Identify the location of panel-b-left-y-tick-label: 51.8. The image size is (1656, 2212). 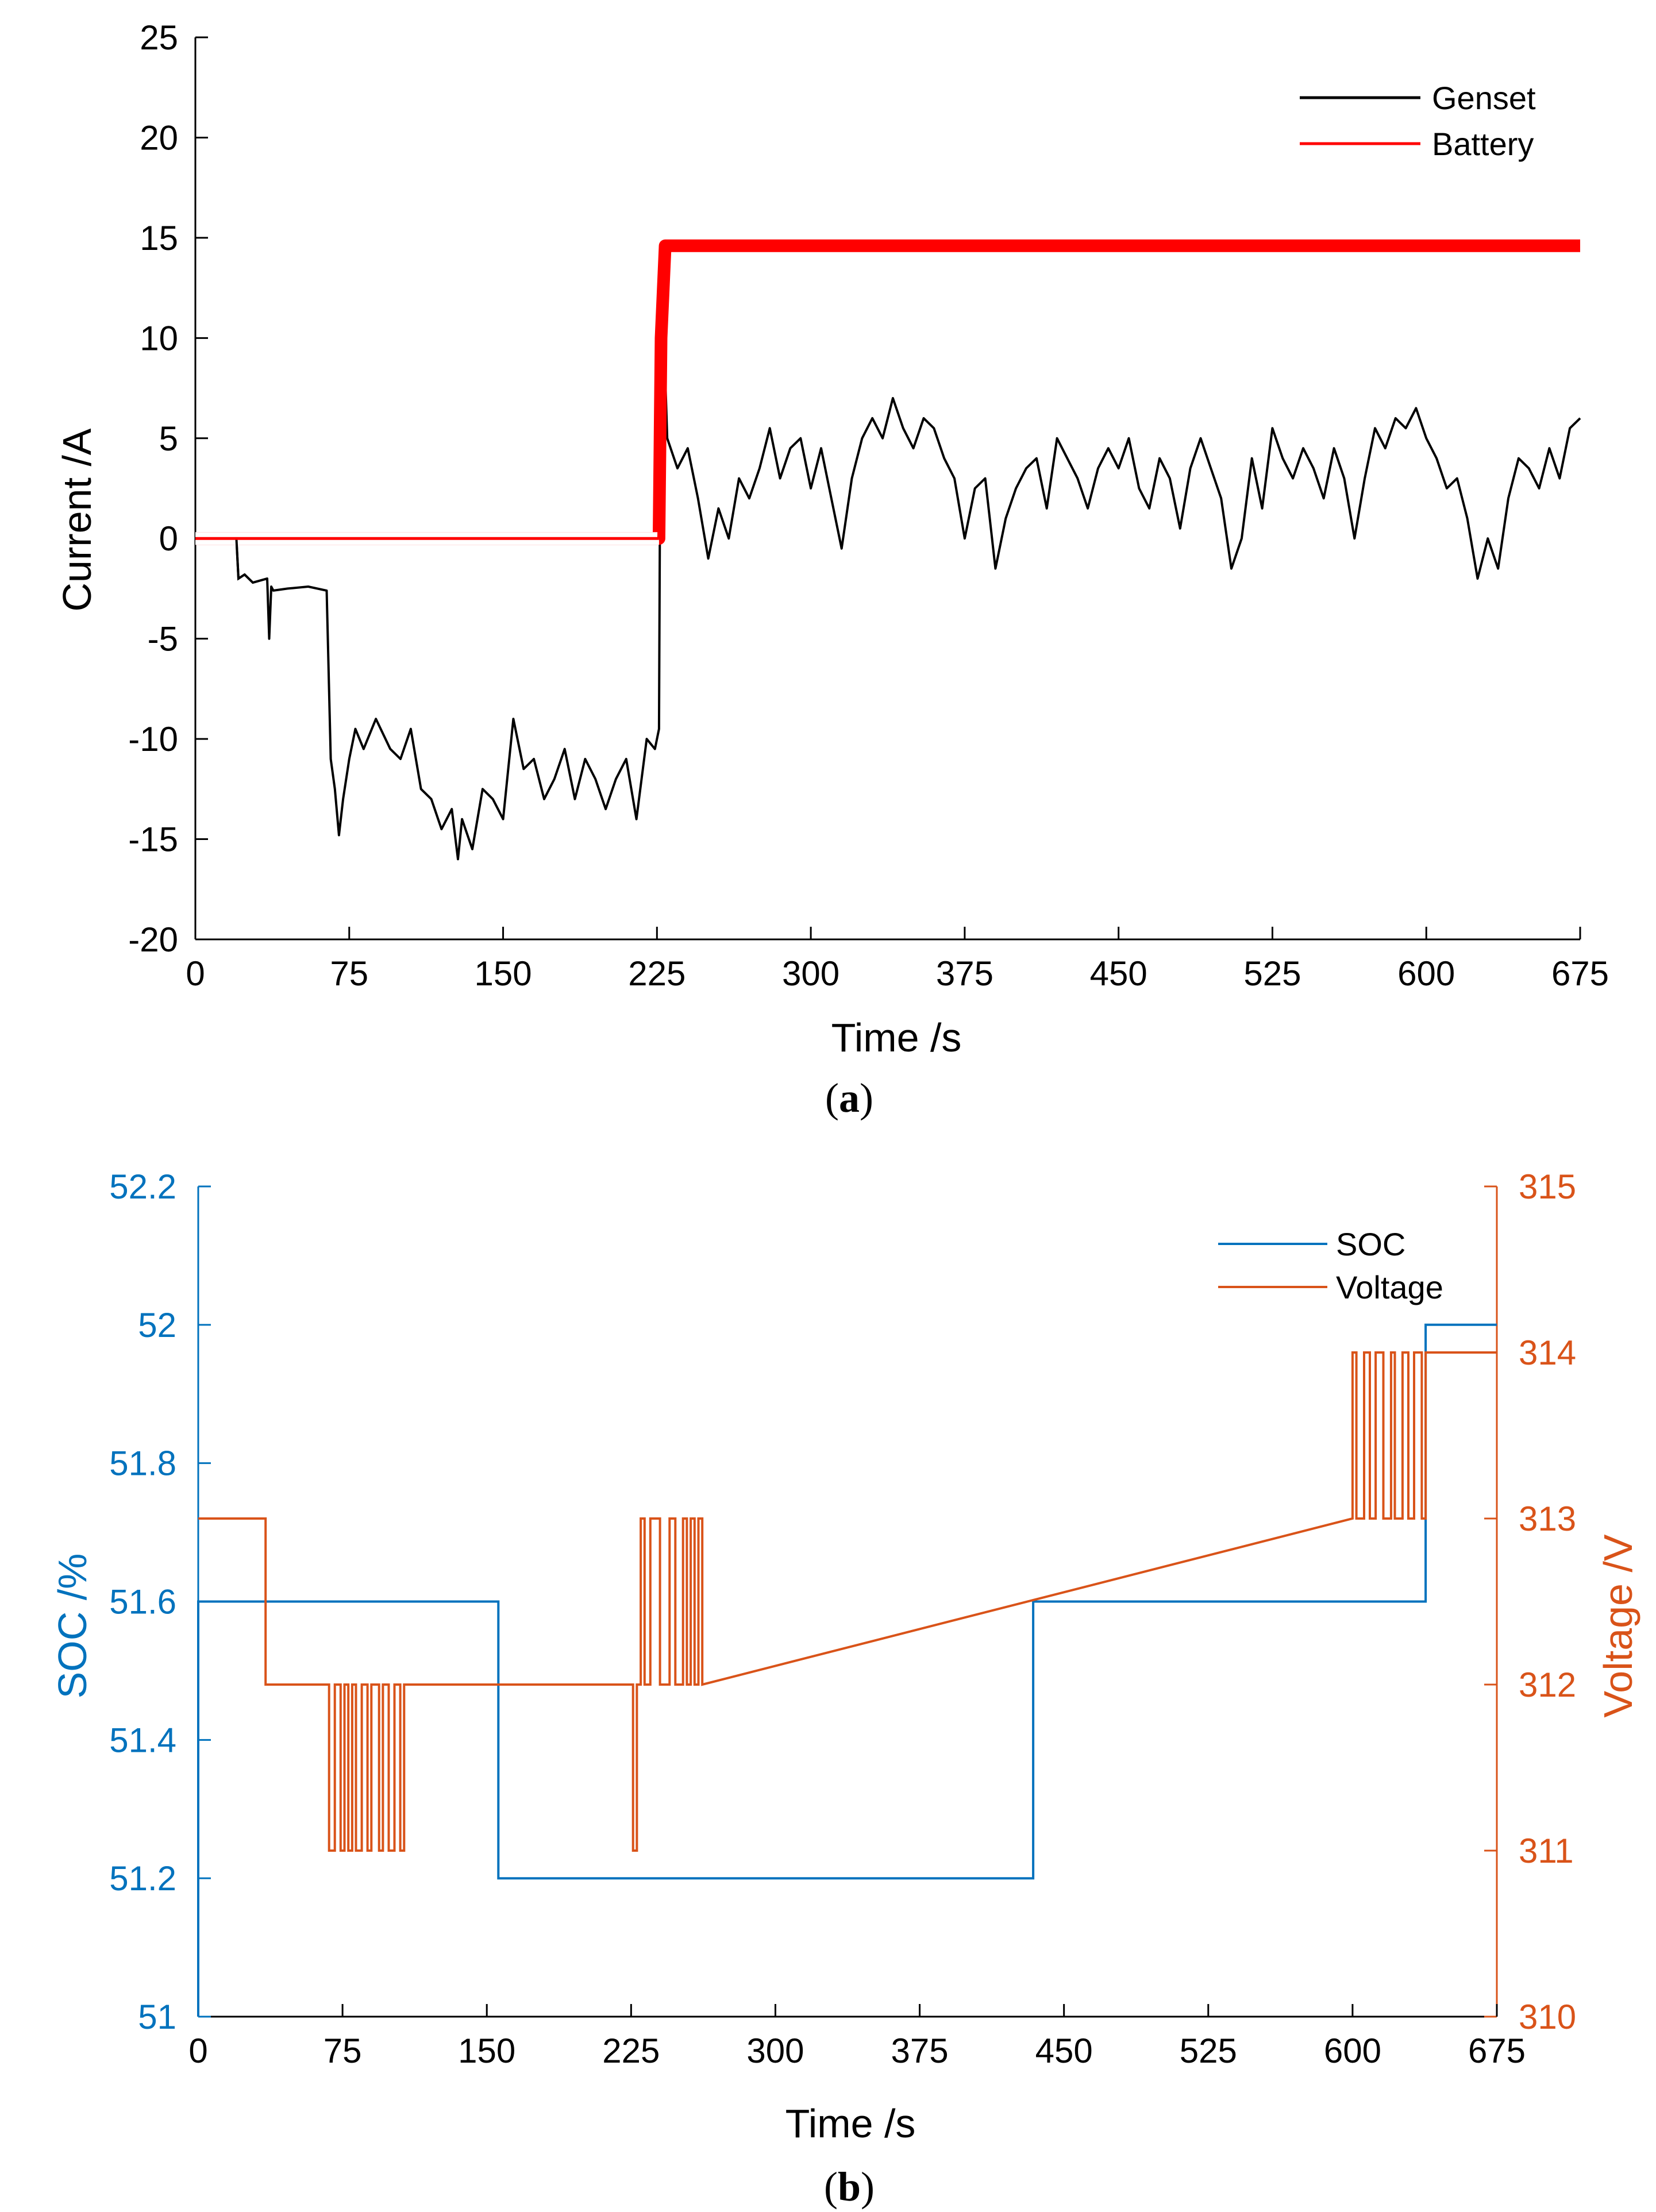
(142, 1463).